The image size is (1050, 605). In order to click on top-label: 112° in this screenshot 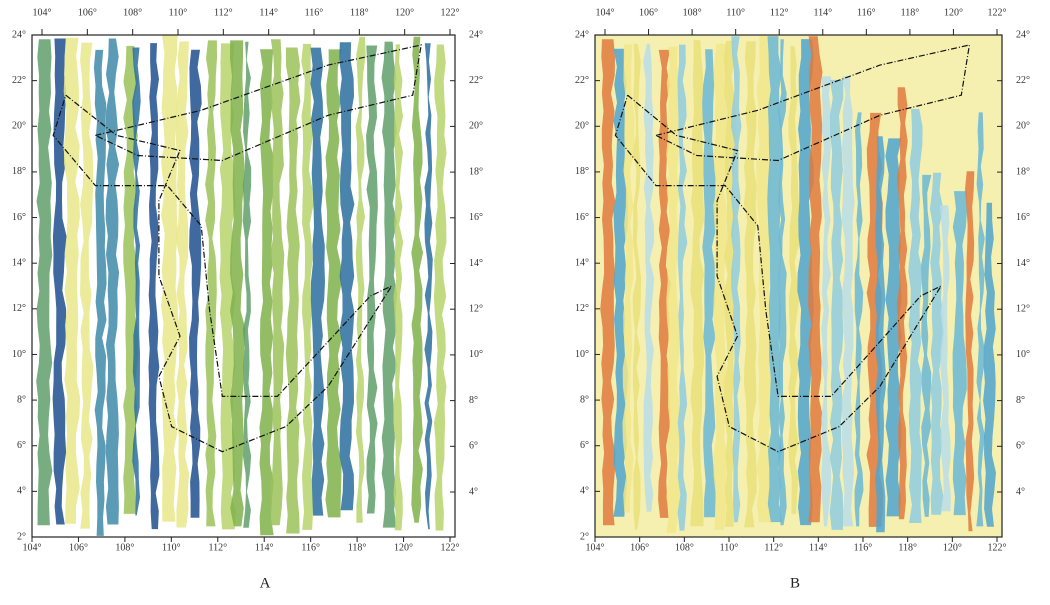, I will do `click(779, 12)`.